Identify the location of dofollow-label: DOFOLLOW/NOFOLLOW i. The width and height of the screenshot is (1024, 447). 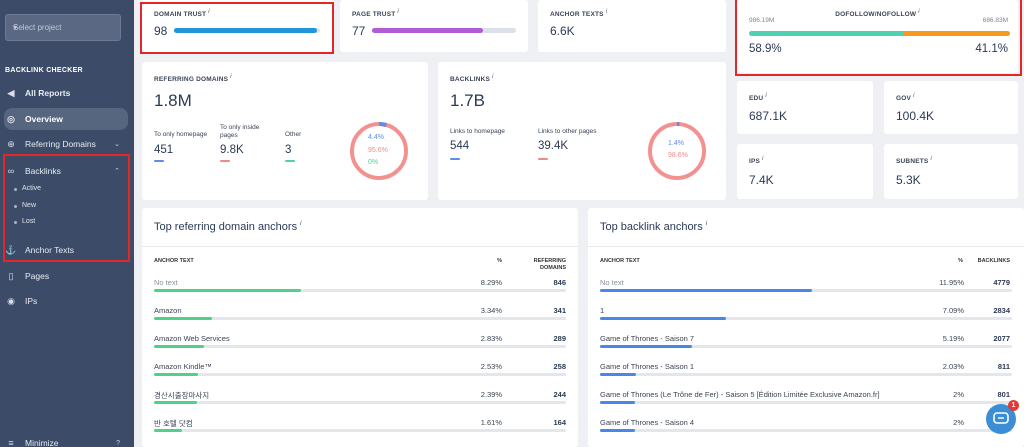
(877, 14).